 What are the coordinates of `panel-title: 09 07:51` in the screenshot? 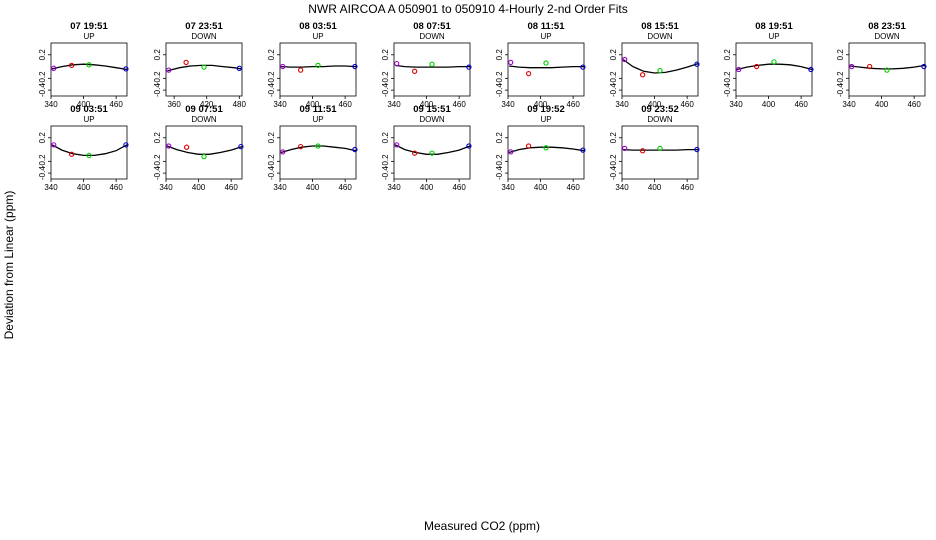 It's located at (204, 109).